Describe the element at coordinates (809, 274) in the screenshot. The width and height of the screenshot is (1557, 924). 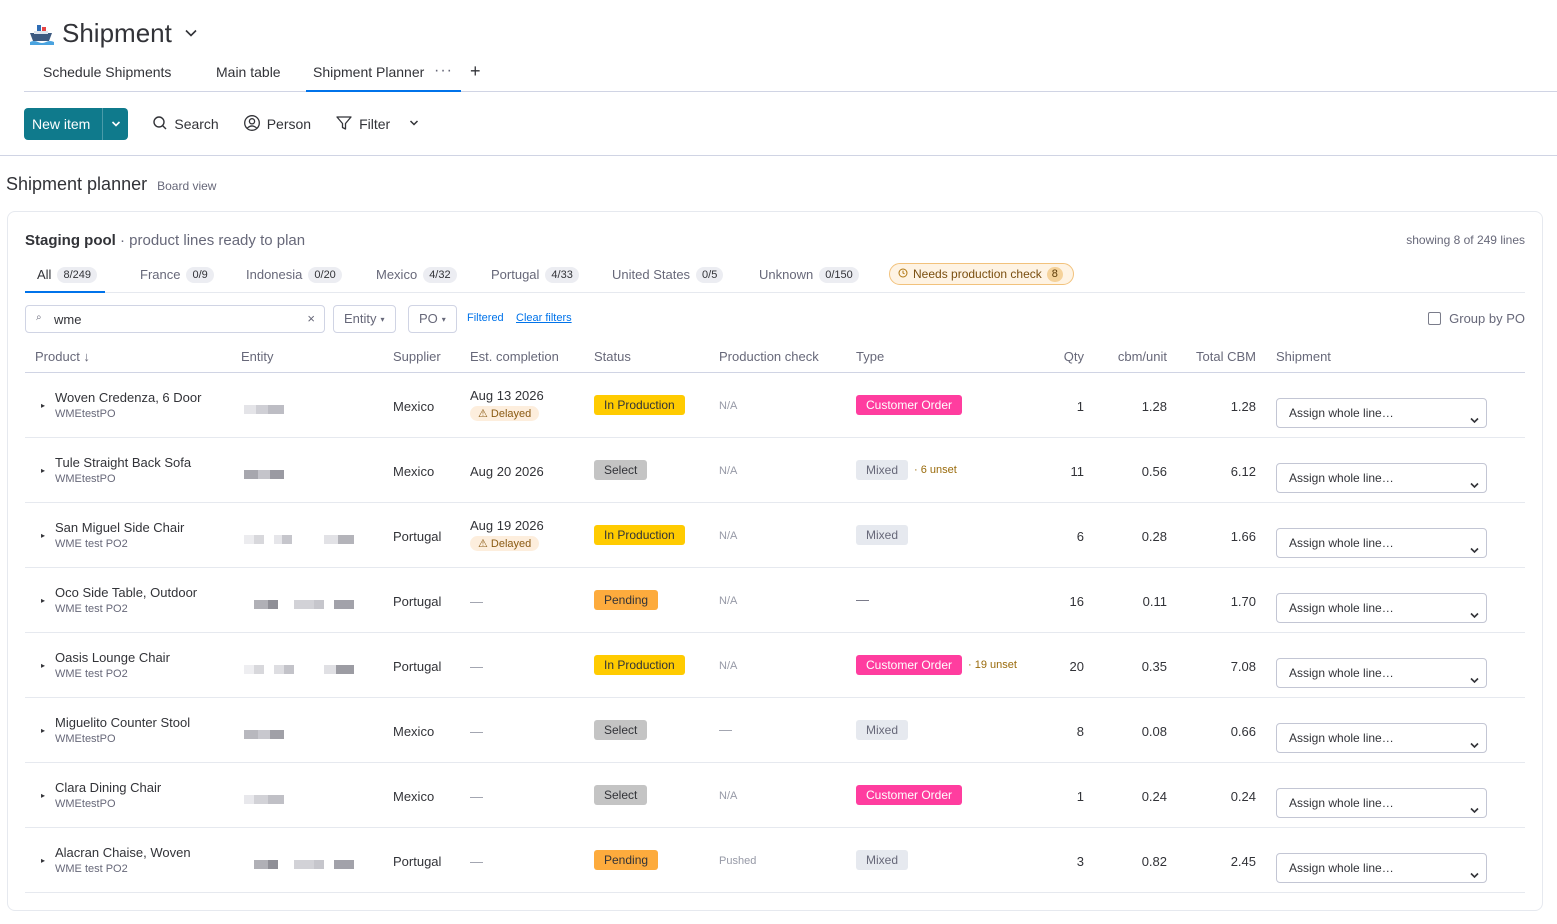
I see `country-tab-unknown: Unknown 0/150` at that location.